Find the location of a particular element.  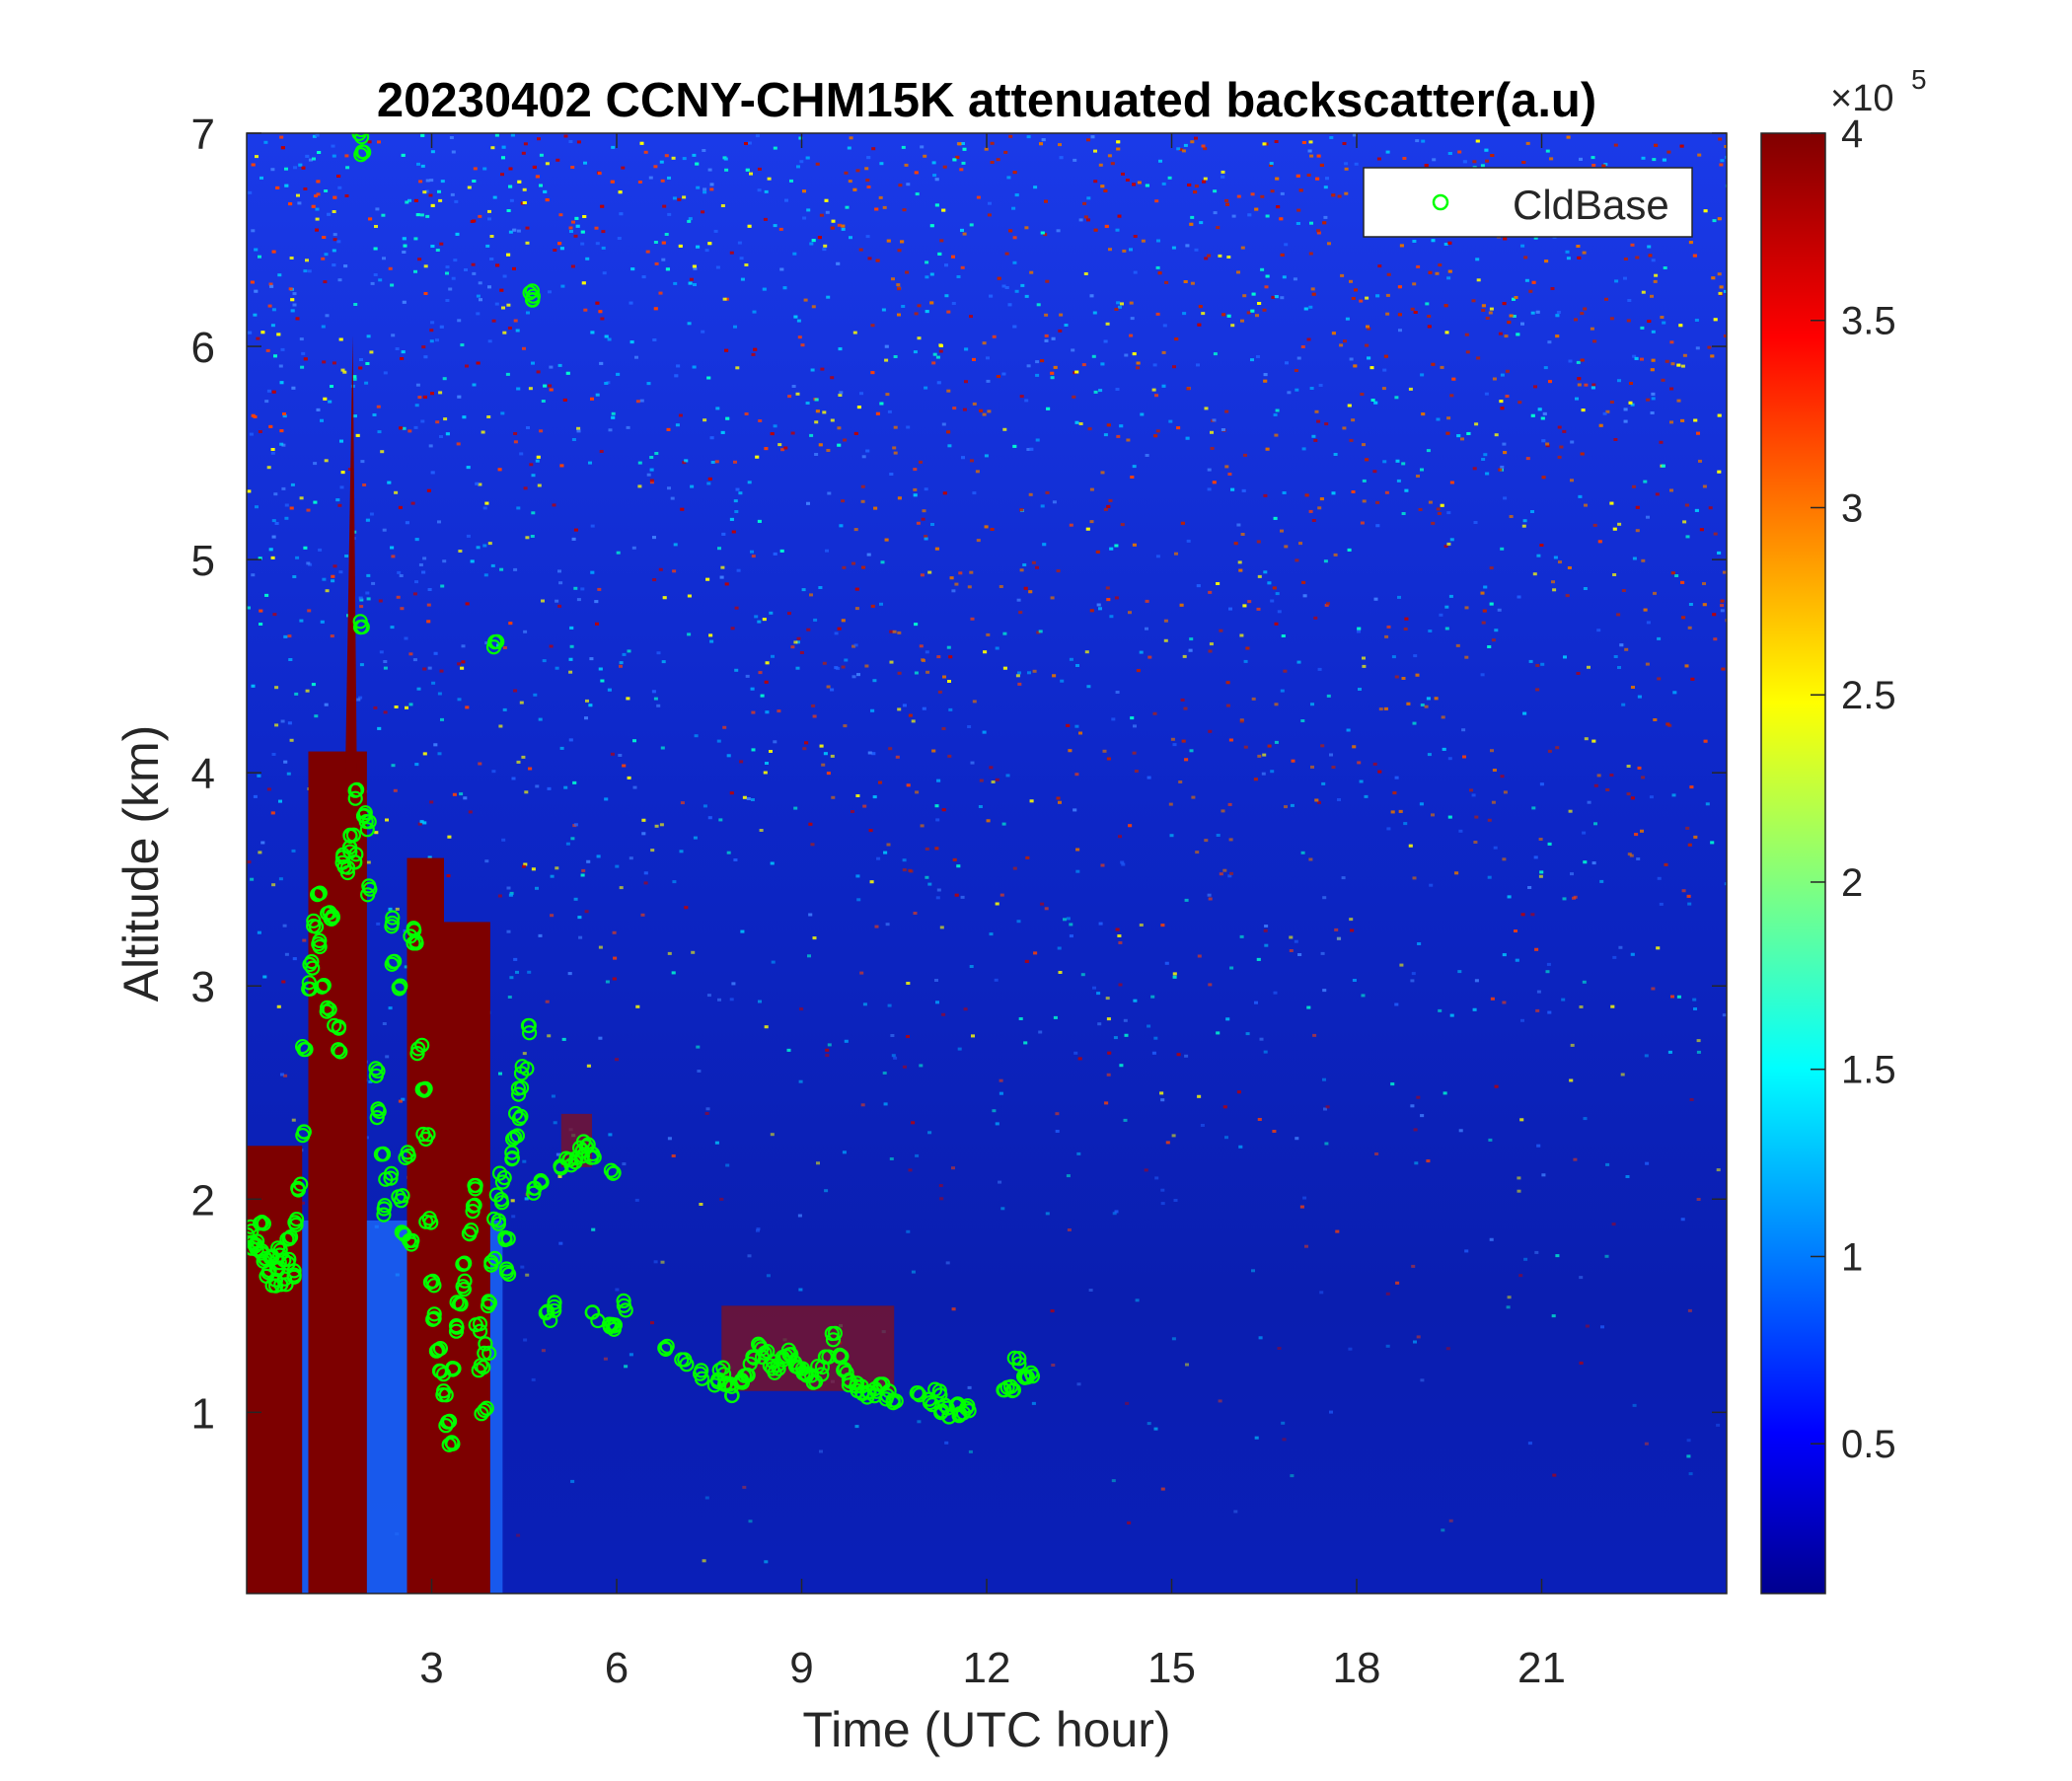

attenuation-shadow is located at coordinates (387, 1407).